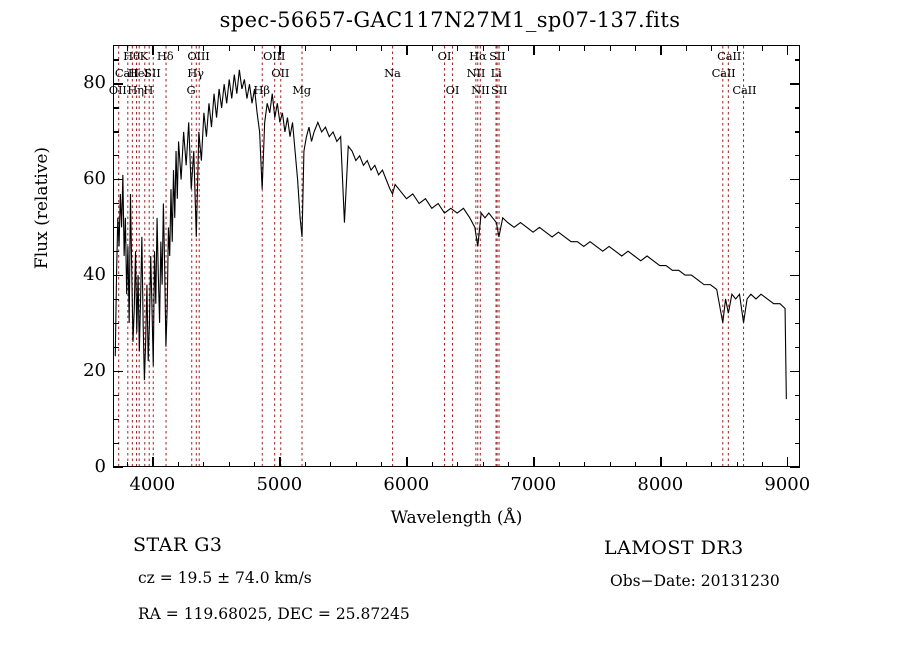  Describe the element at coordinates (744, 90) in the screenshot. I see `line-label-CaII-8662: CaII` at that location.